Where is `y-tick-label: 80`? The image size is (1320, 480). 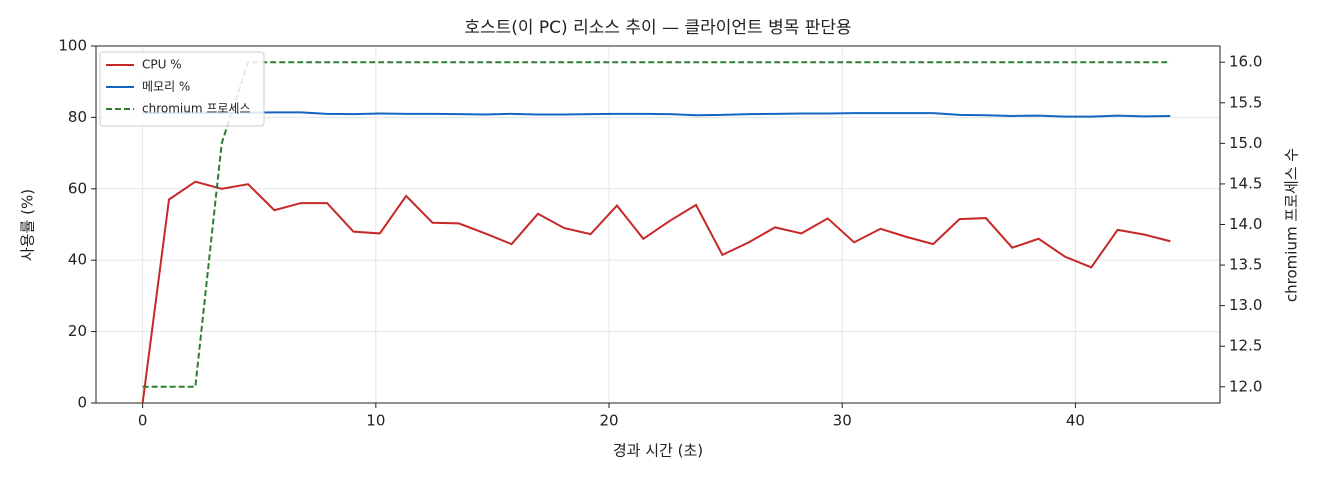 y-tick-label: 80 is located at coordinates (77, 117).